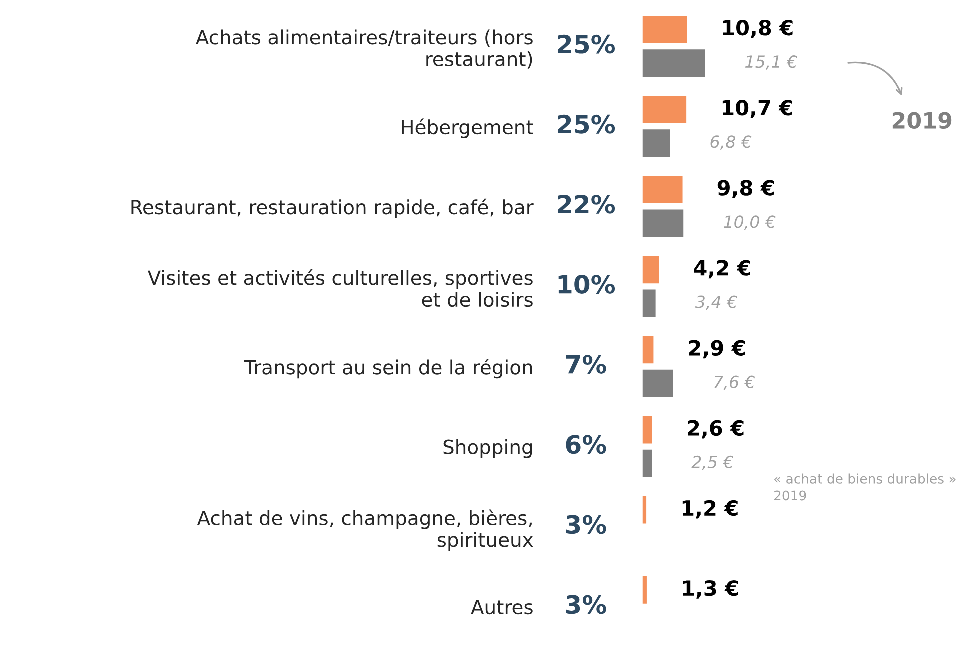 The width and height of the screenshot is (973, 647). Describe the element at coordinates (865, 479) in the screenshot. I see `text: « achat de biens durables »` at that location.